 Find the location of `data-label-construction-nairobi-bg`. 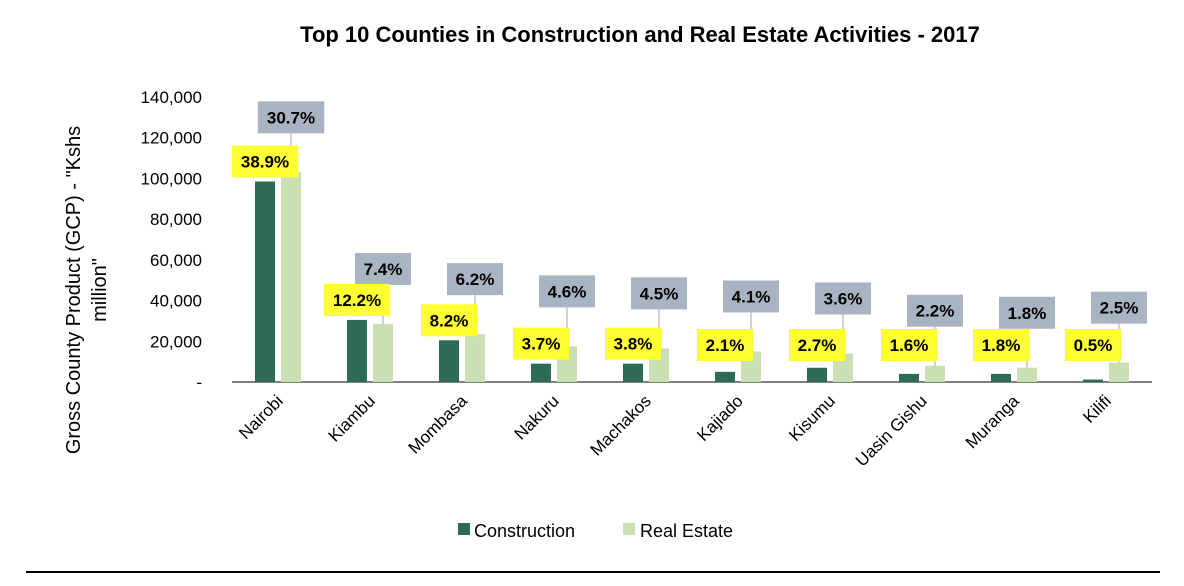

data-label-construction-nairobi-bg is located at coordinates (265, 161).